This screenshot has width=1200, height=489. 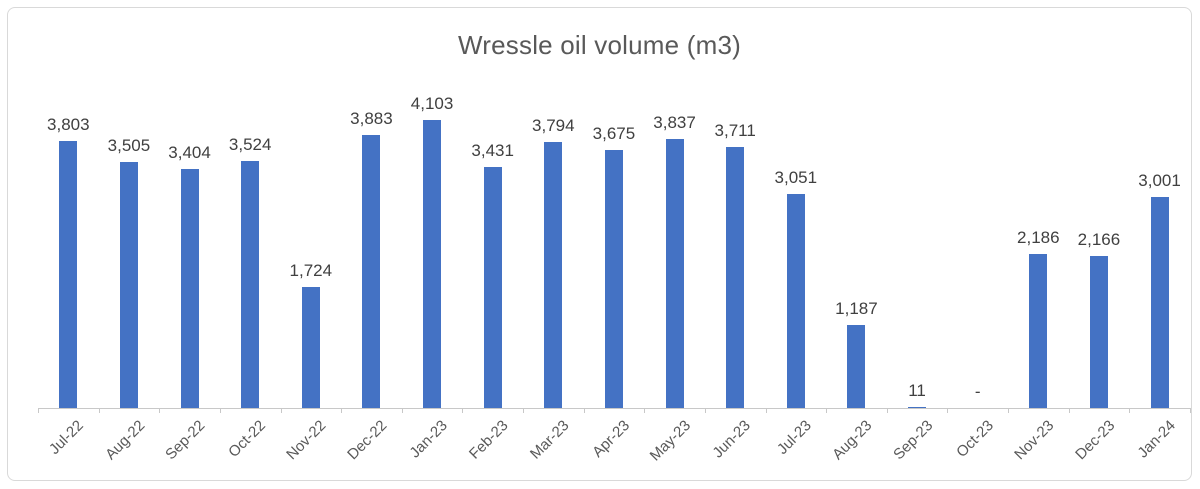 What do you see at coordinates (1038, 237) in the screenshot?
I see `value-label: 2,186` at bounding box center [1038, 237].